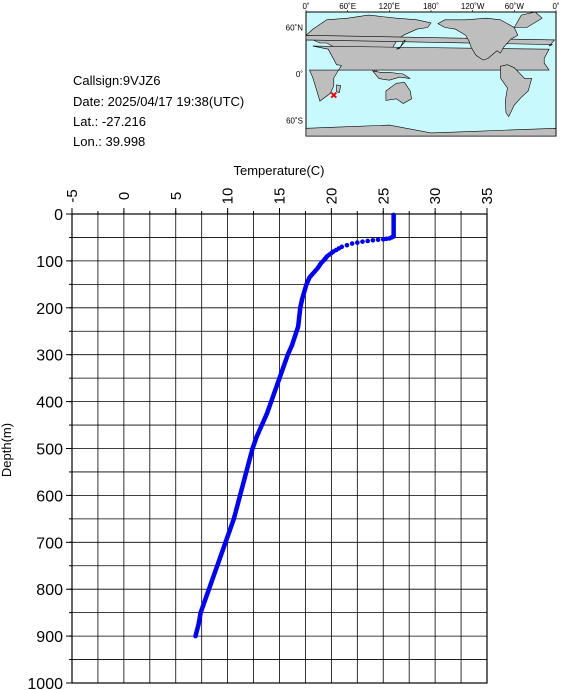 This screenshot has width=564, height=690. I want to click on info-date: Date: 2025/04/17 19:38(UTC), so click(159, 101).